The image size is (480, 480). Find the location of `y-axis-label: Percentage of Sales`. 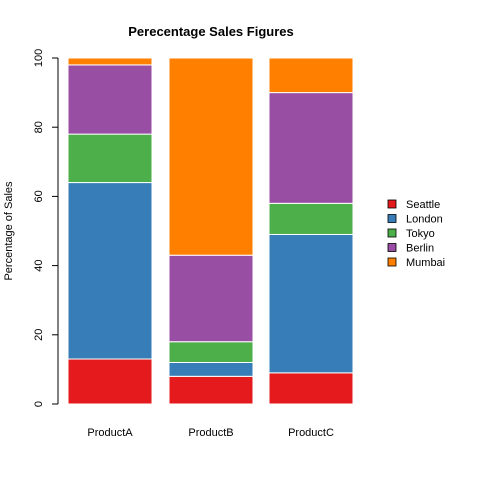

y-axis-label: Percentage of Sales is located at coordinates (9, 231).